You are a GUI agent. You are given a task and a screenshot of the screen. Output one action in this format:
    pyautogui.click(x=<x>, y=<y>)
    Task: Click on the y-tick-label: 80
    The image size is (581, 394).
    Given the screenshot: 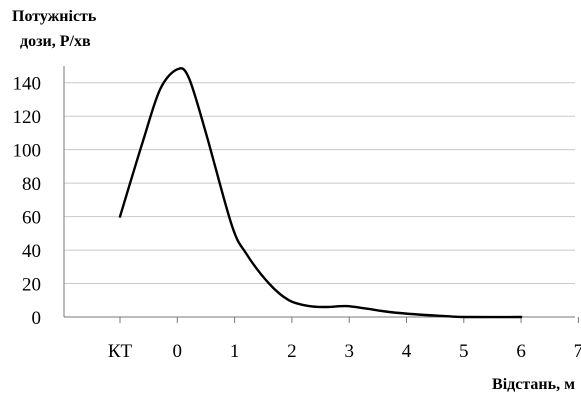 What is the action you would take?
    pyautogui.click(x=31, y=184)
    